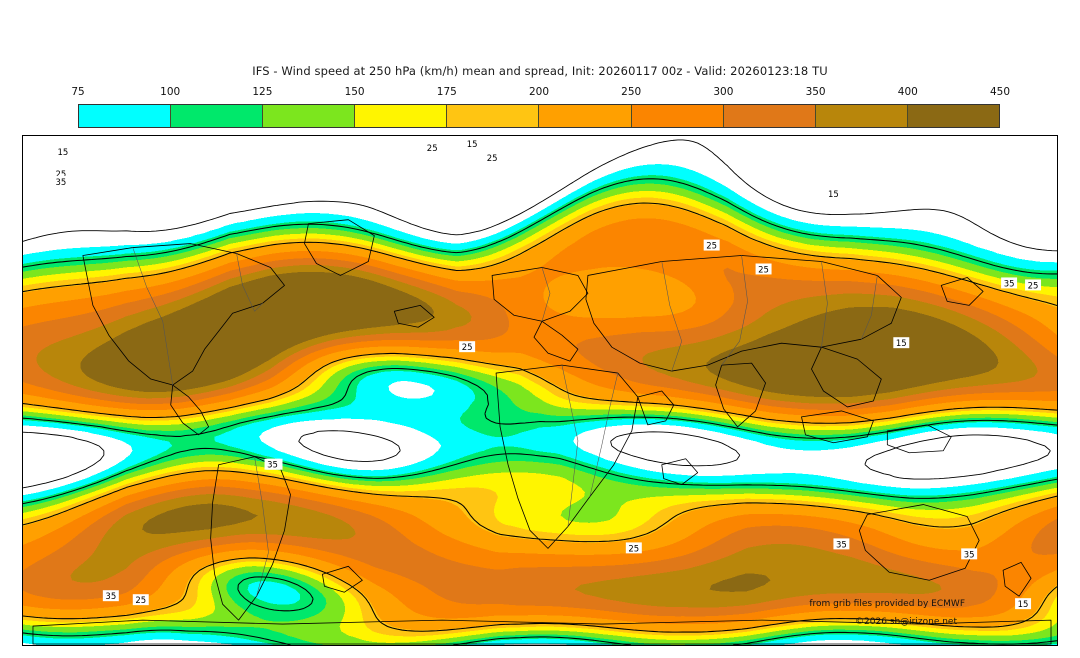 This screenshot has width=1080, height=658. I want to click on colorbar: 75 100 125 150 175 200 250 300 350 400 450, so click(540, 107).